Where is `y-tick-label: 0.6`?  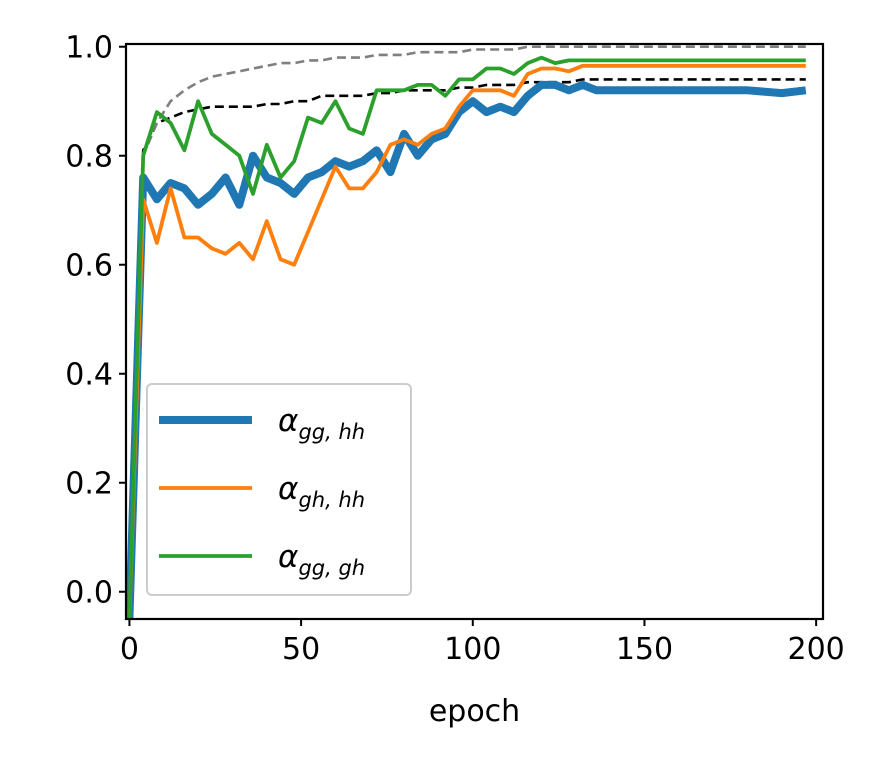
y-tick-label: 0.6 is located at coordinates (89, 266).